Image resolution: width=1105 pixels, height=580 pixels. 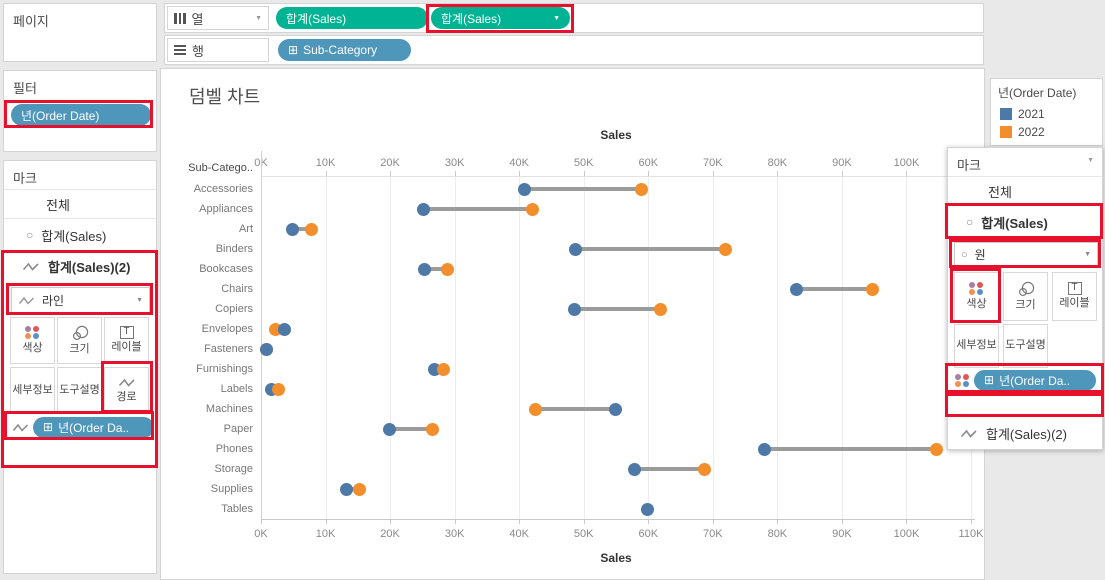 What do you see at coordinates (1051, 114) in the screenshot?
I see `legend-item-2021: 2021` at bounding box center [1051, 114].